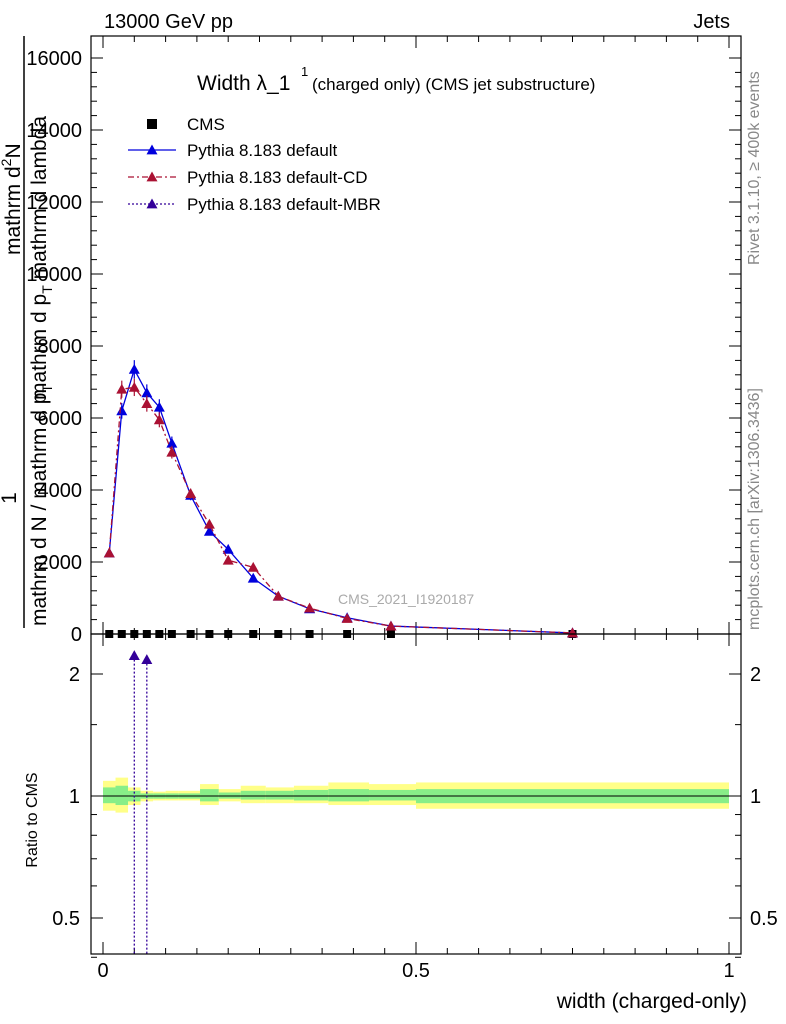 This screenshot has height=1024, width=786. Describe the element at coordinates (243, 83) in the screenshot. I see `chart-title-main: Width λ_1` at that location.